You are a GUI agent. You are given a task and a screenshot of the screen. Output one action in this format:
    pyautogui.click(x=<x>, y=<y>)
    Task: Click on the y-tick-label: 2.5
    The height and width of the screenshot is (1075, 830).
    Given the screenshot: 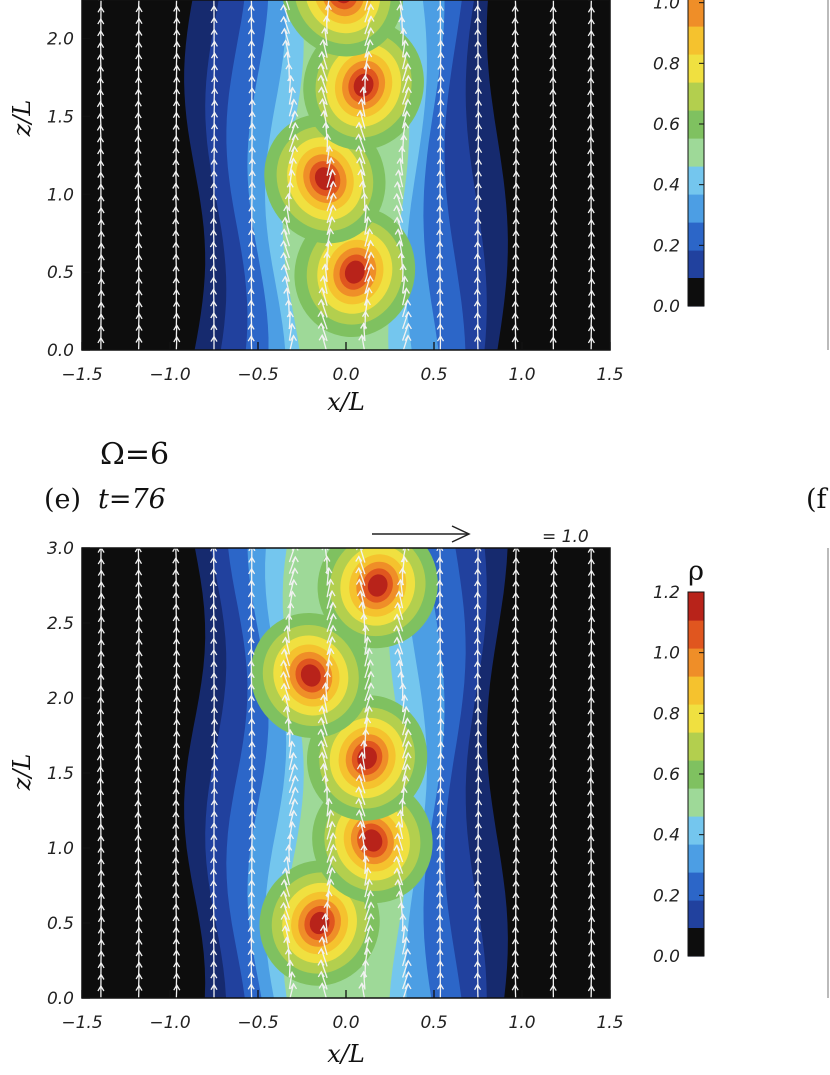 What is the action you would take?
    pyautogui.click(x=60, y=624)
    